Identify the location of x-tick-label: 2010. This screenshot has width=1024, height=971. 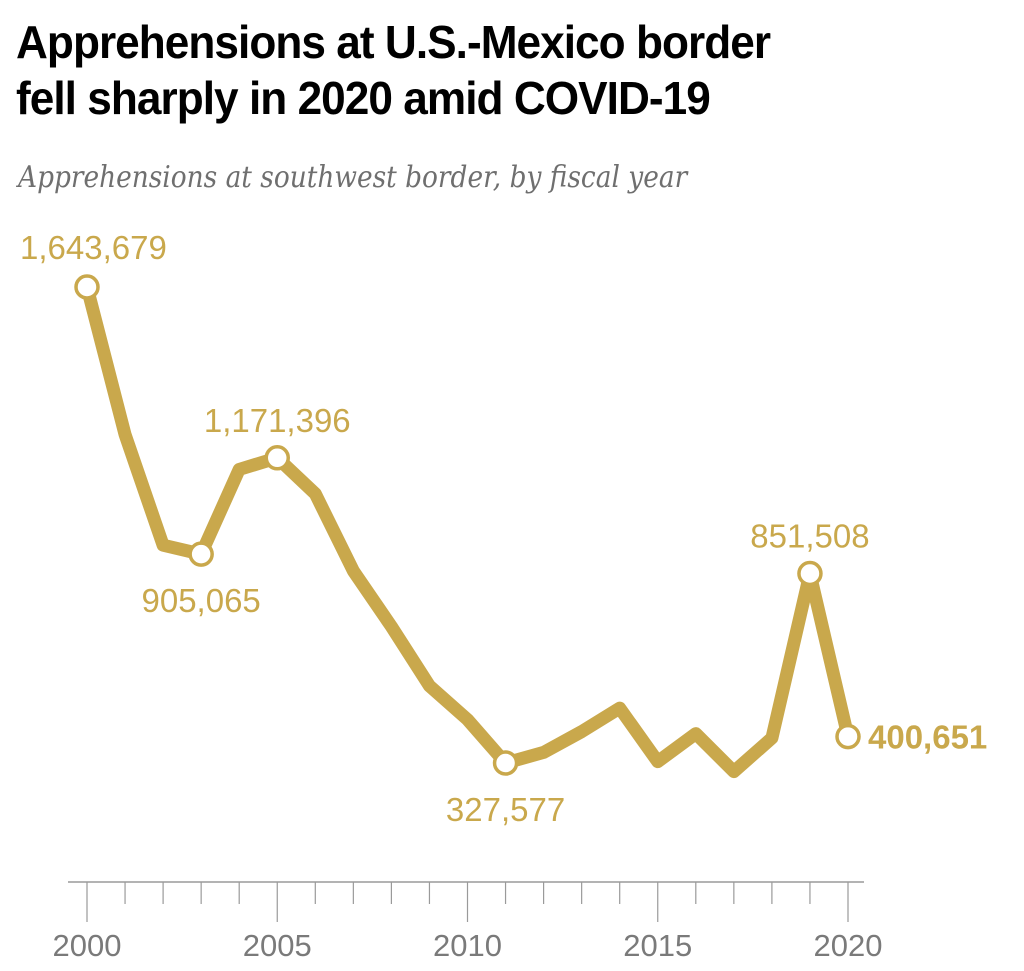
(467, 945).